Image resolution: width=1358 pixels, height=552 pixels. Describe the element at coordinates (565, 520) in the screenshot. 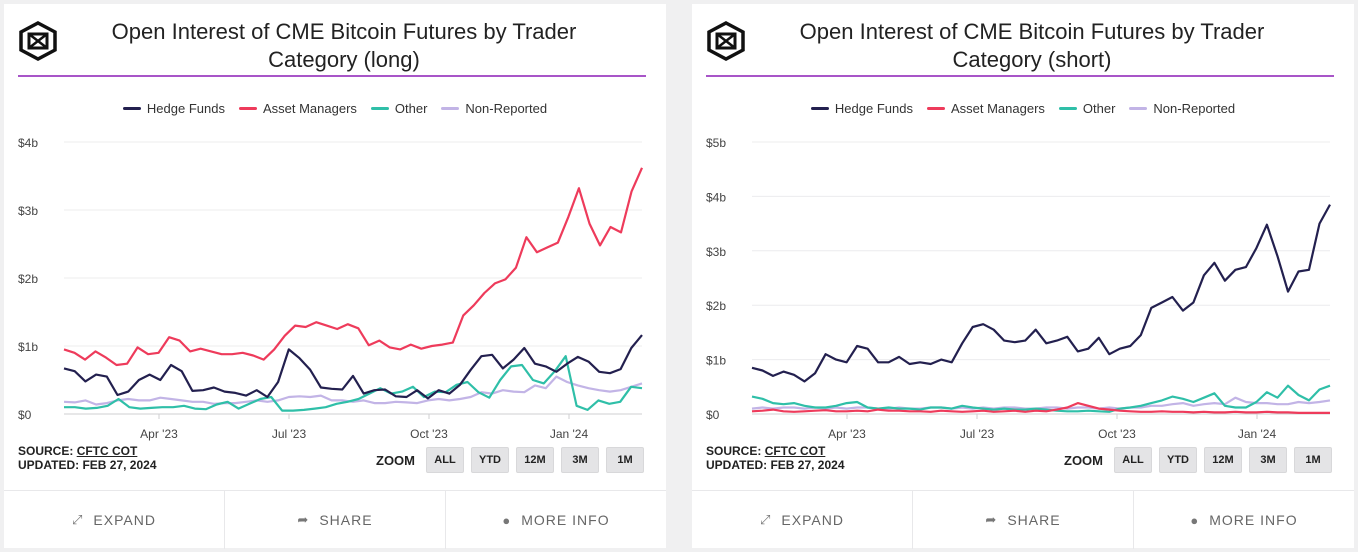

I see `more-info-label: MORE INFO` at that location.